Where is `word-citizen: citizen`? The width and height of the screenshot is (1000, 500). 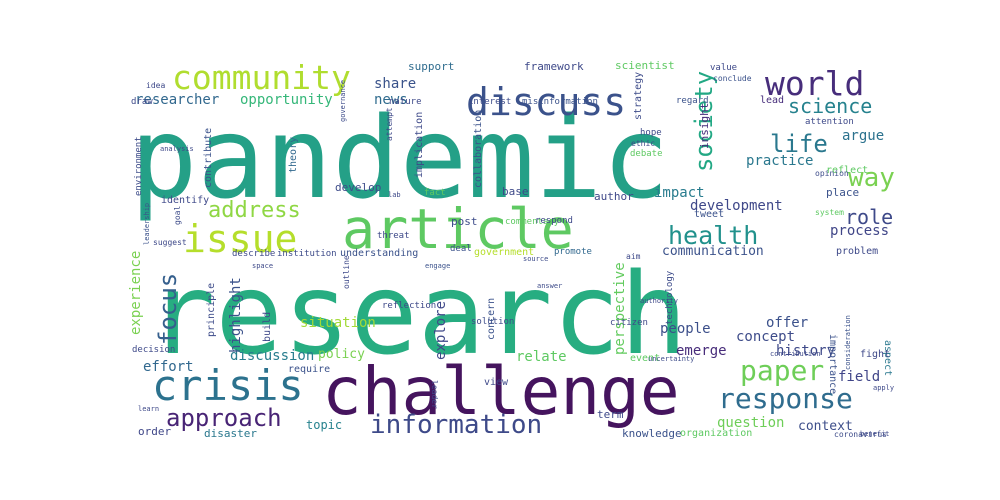 word-citizen: citizen is located at coordinates (629, 323).